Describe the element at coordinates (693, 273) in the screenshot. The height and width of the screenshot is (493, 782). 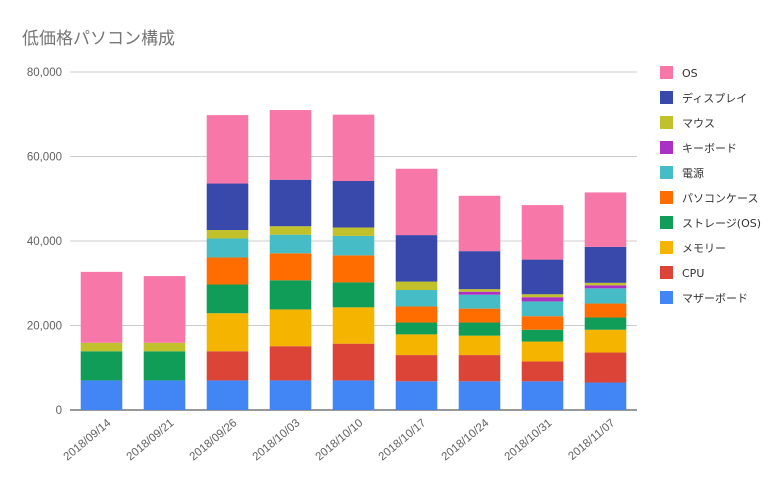
I see `legend-label: CPU` at that location.